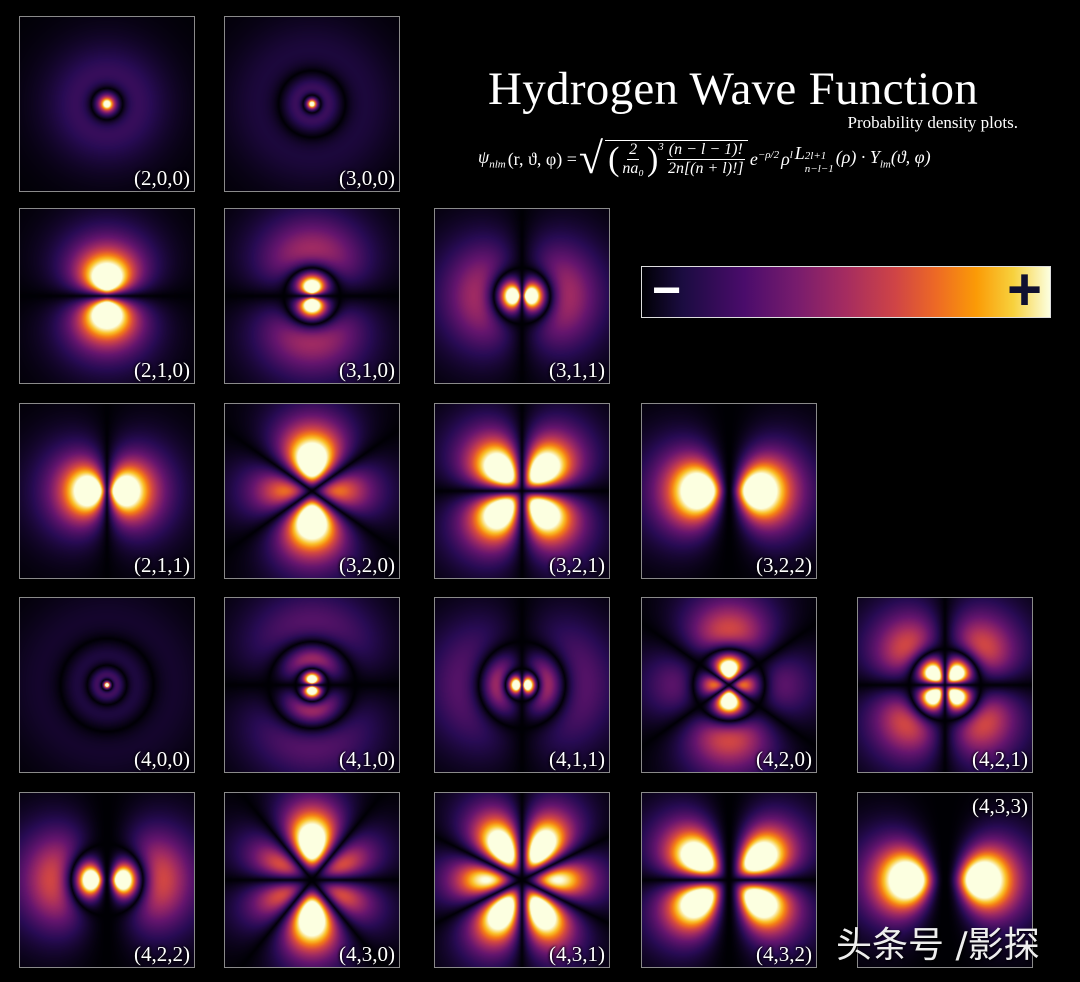 The height and width of the screenshot is (982, 1080). I want to click on orbital-plot: (3,1,0), so click(312, 296).